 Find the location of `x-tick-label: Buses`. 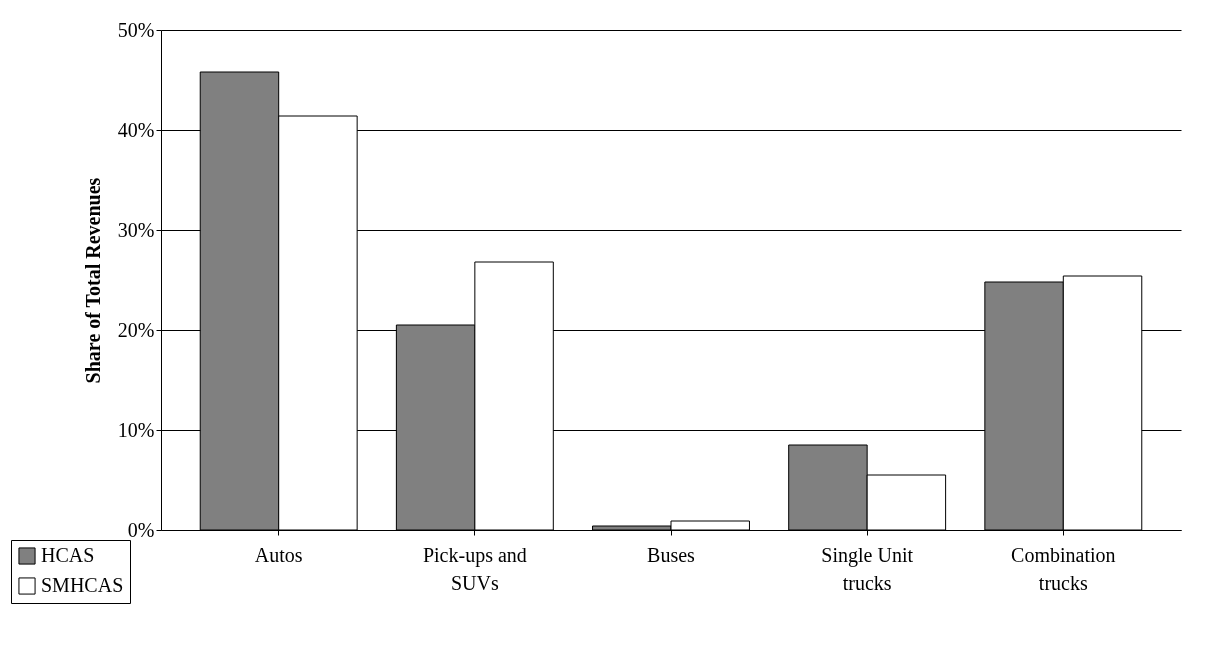

x-tick-label: Buses is located at coordinates (671, 554).